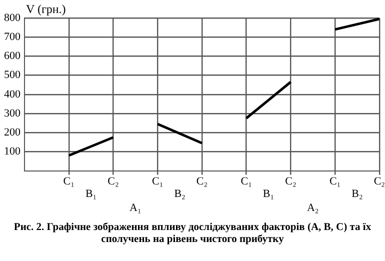  I want to click on y-tick-label: 400, so click(12, 94).